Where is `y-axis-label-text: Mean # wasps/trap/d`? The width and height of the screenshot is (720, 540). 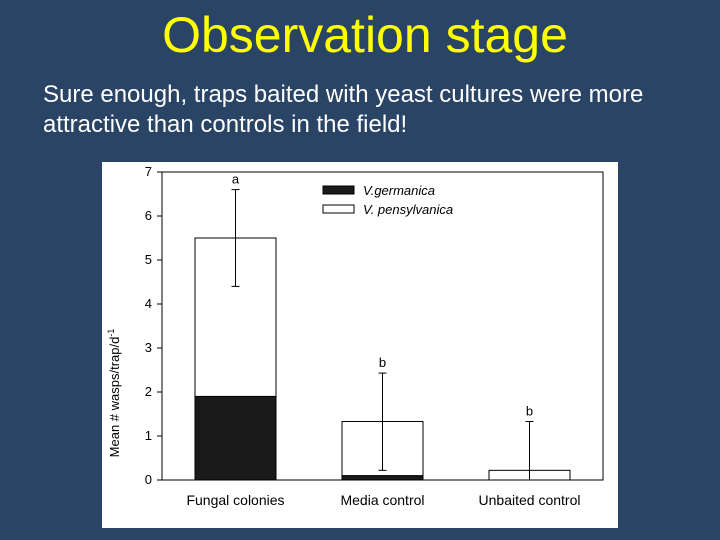 y-axis-label-text: Mean # wasps/trap/d is located at coordinates (114, 397).